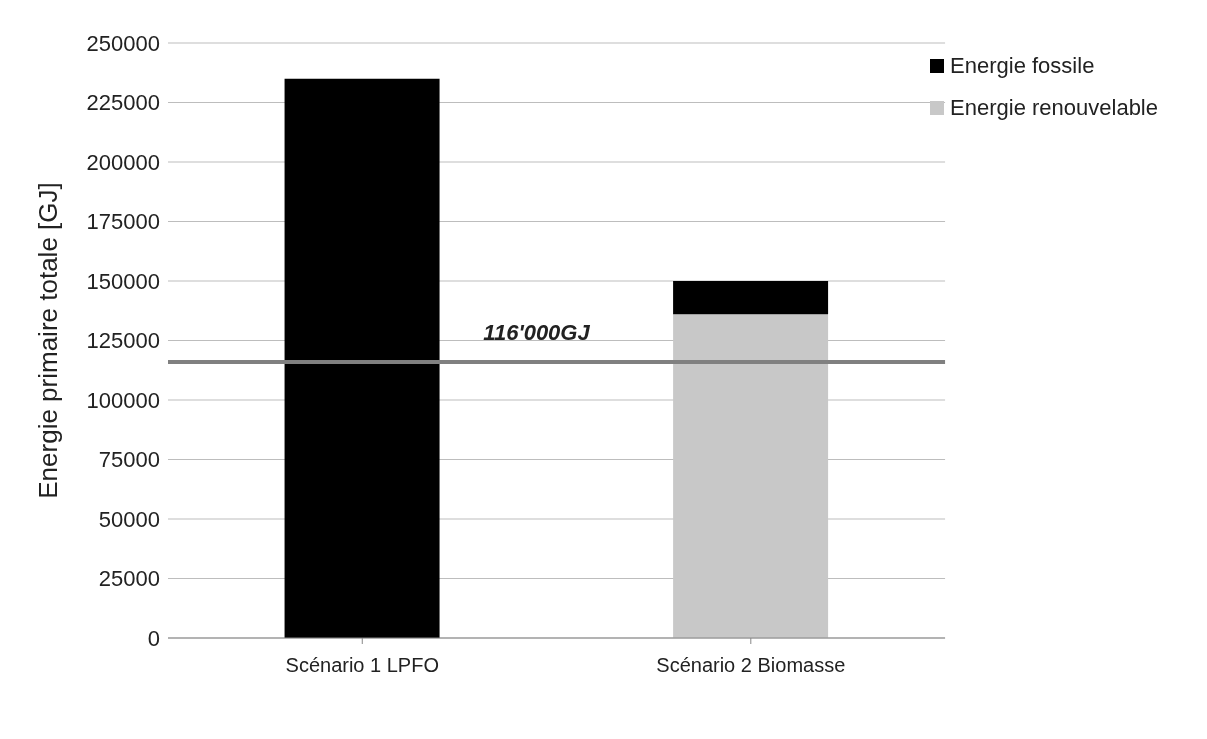  What do you see at coordinates (123, 281) in the screenshot?
I see `y-tick-label: 150000` at bounding box center [123, 281].